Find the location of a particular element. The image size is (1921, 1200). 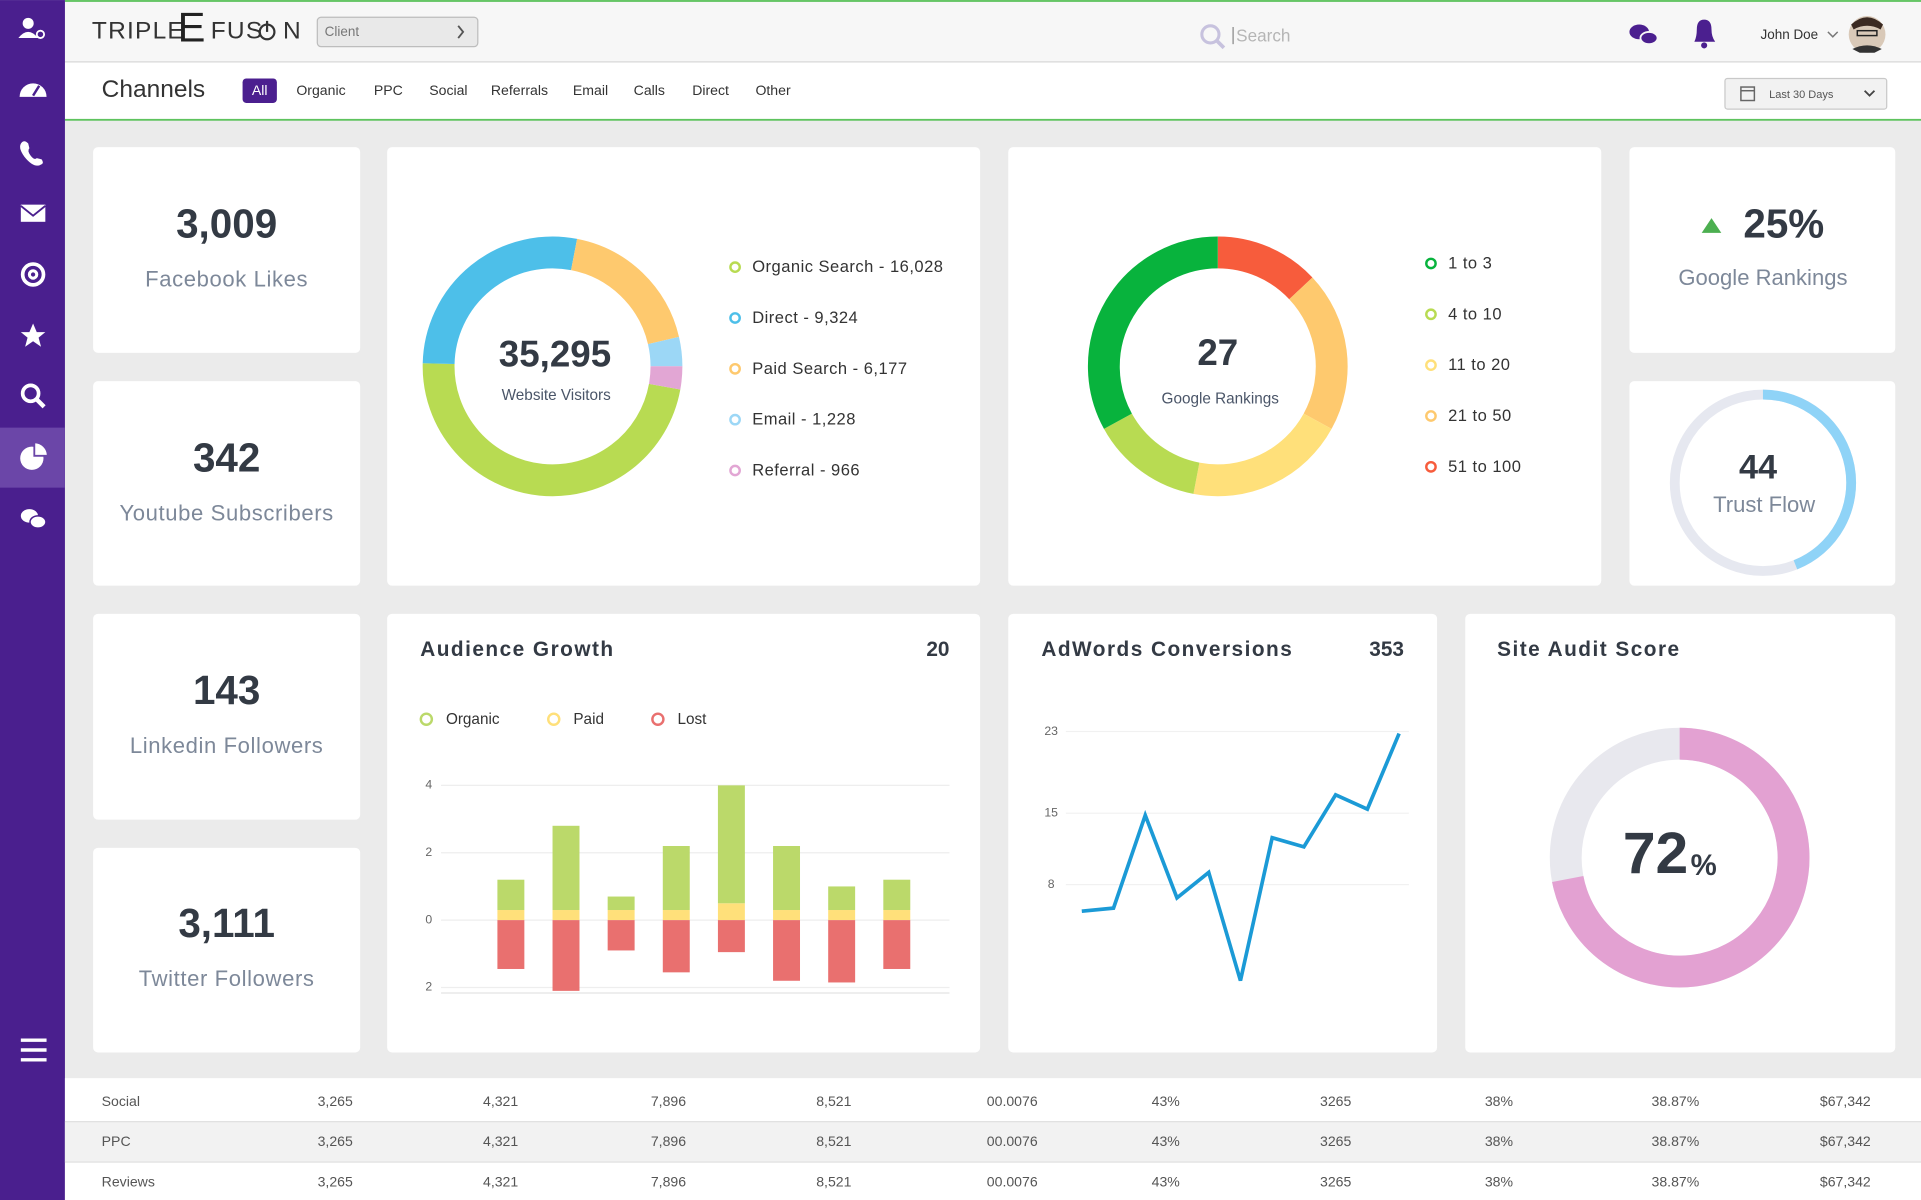

audit-card is located at coordinates (1680, 833).